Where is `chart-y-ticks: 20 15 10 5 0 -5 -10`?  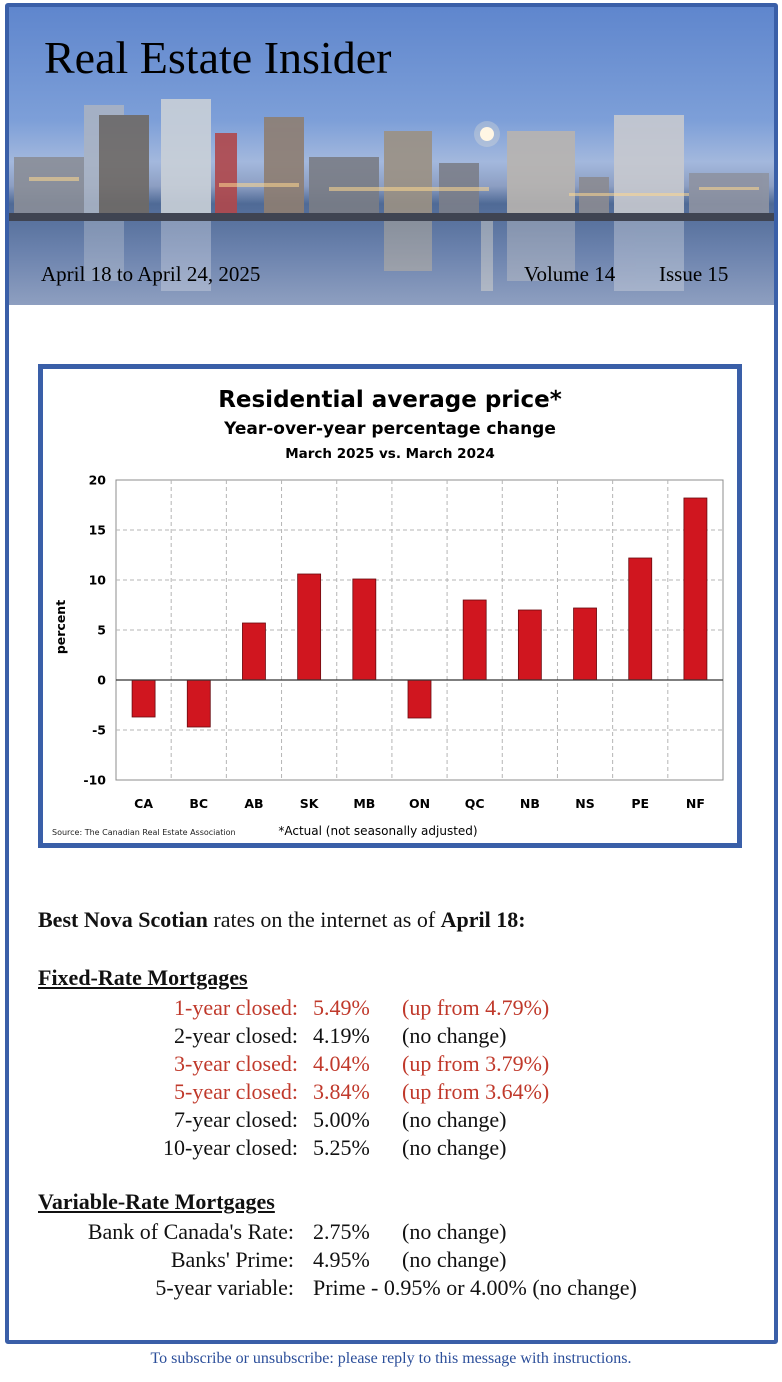
chart-y-ticks: 20 15 10 5 0 -5 -10 is located at coordinates (94, 630).